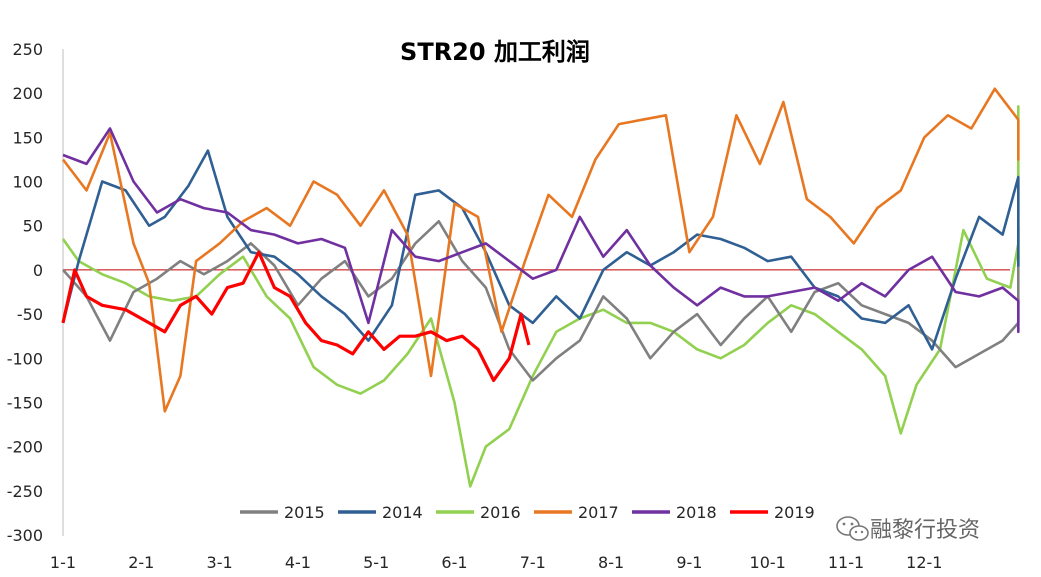 The width and height of the screenshot is (1041, 577). I want to click on x-tick-label: 6-1, so click(454, 562).